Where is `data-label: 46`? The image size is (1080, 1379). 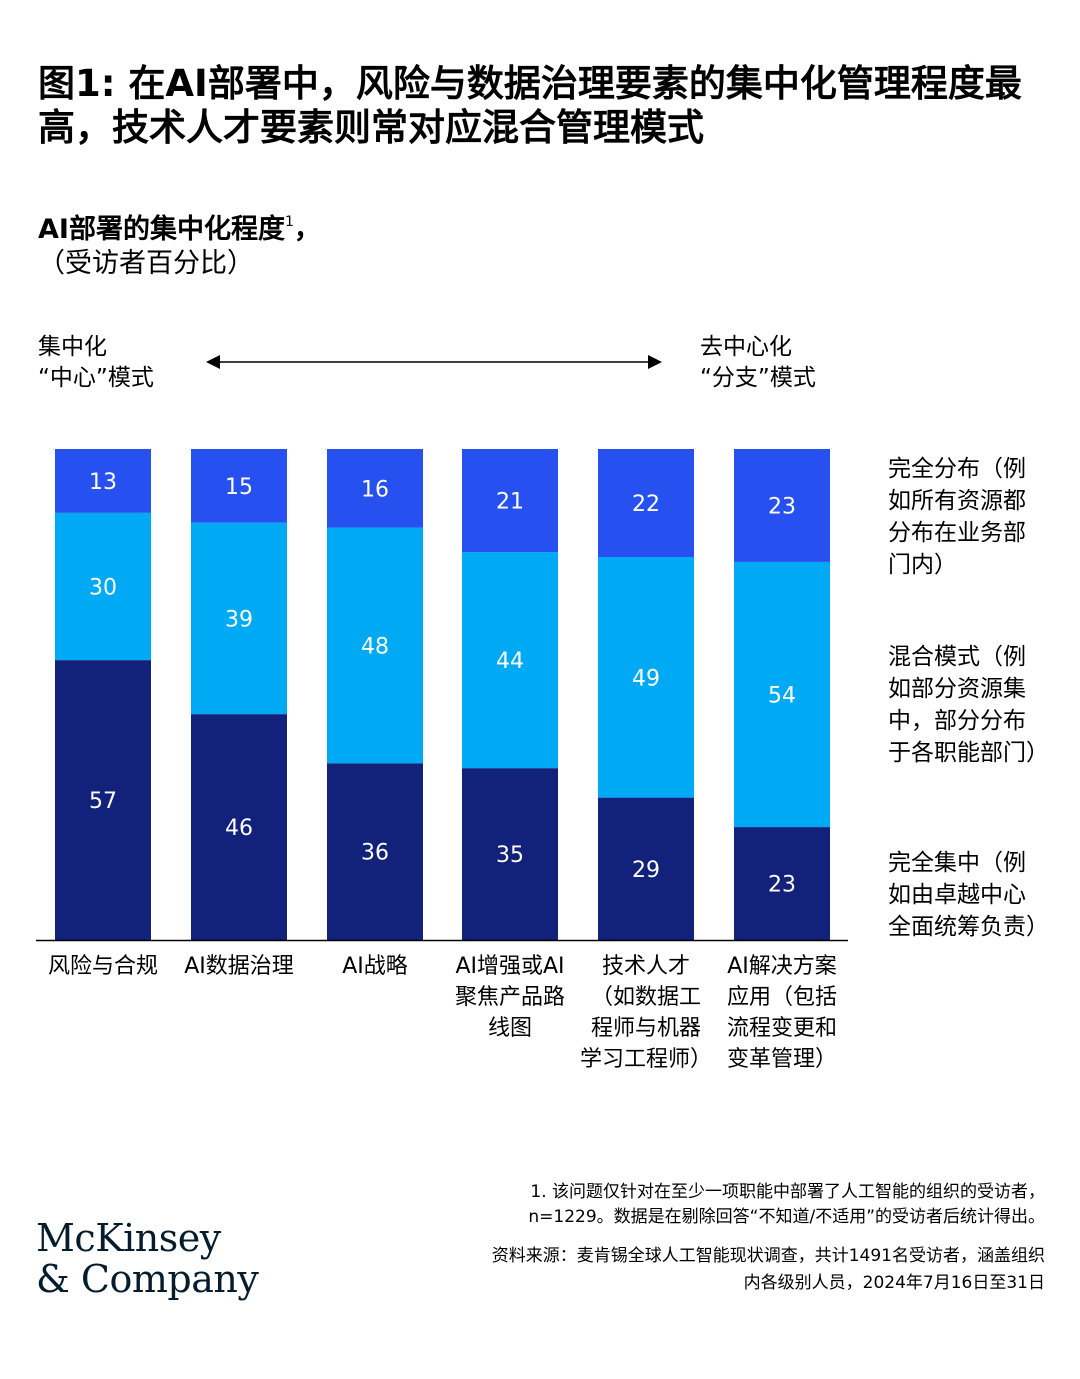
data-label: 46 is located at coordinates (239, 828).